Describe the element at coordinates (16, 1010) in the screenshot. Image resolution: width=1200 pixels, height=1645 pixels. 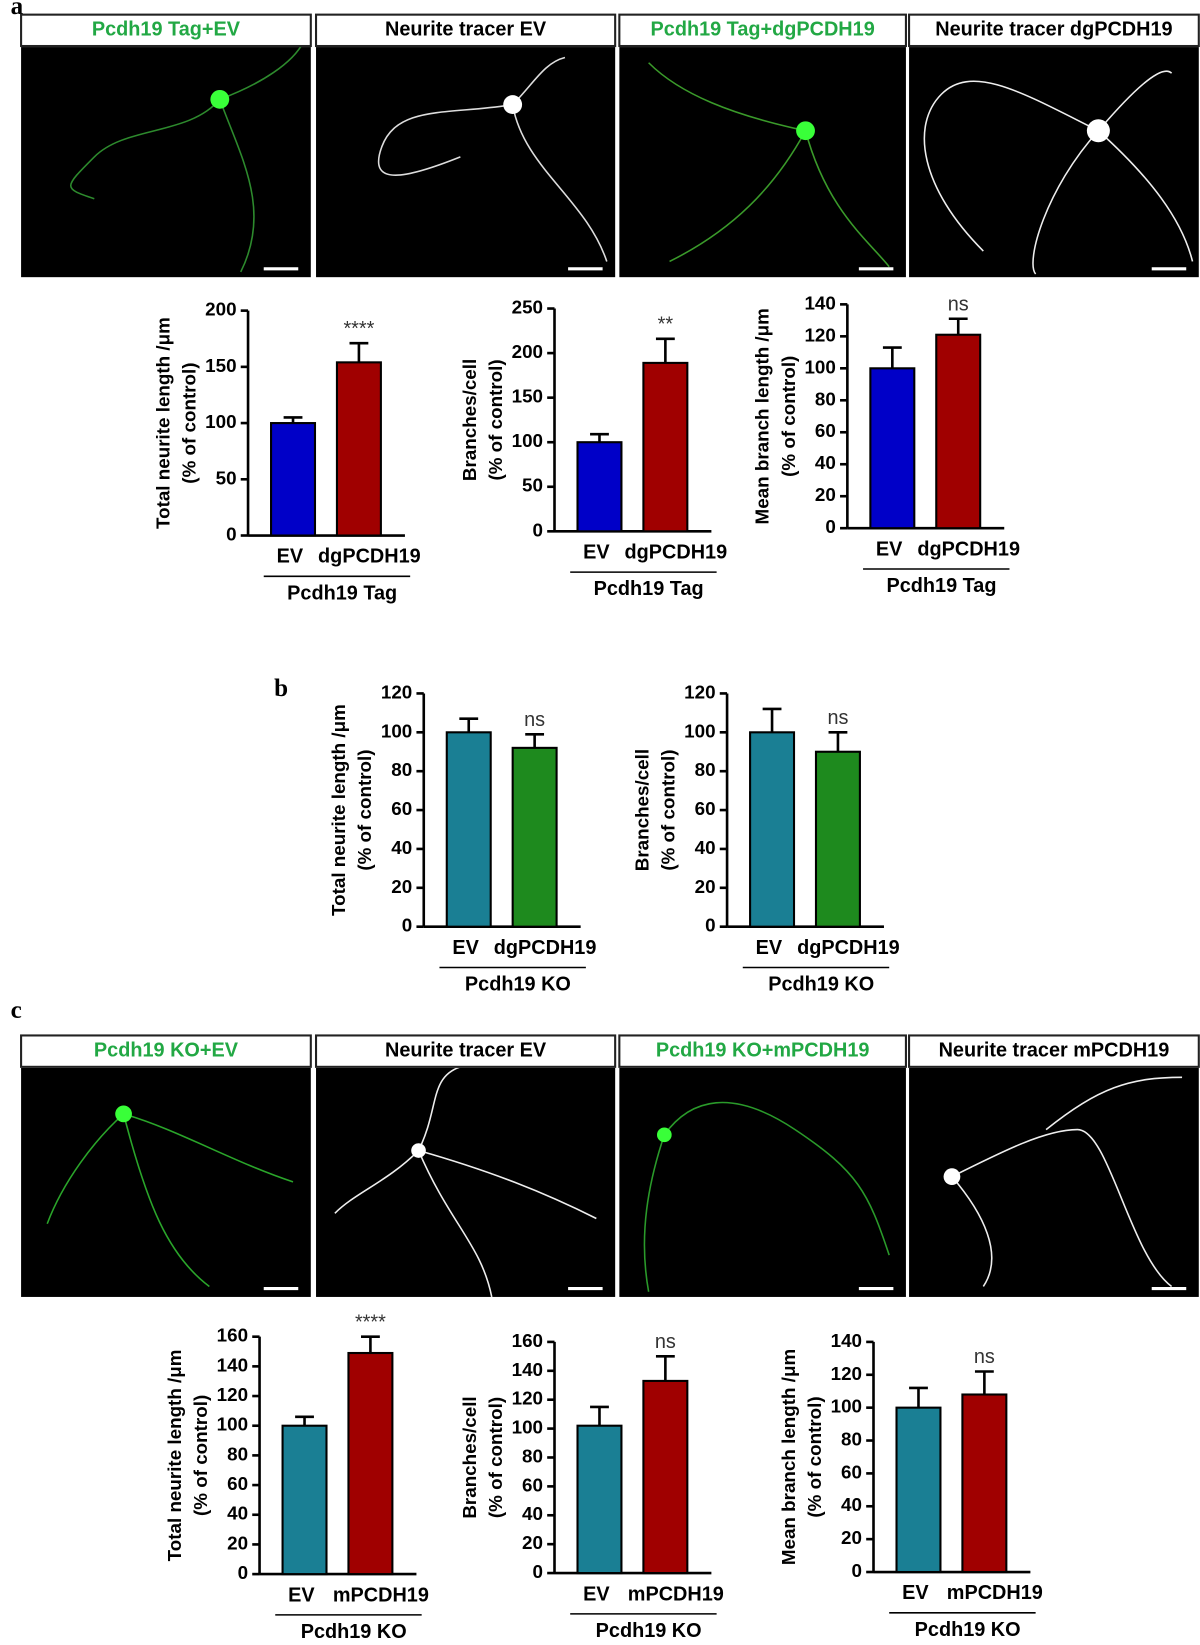
I see `panel-letter: c` at that location.